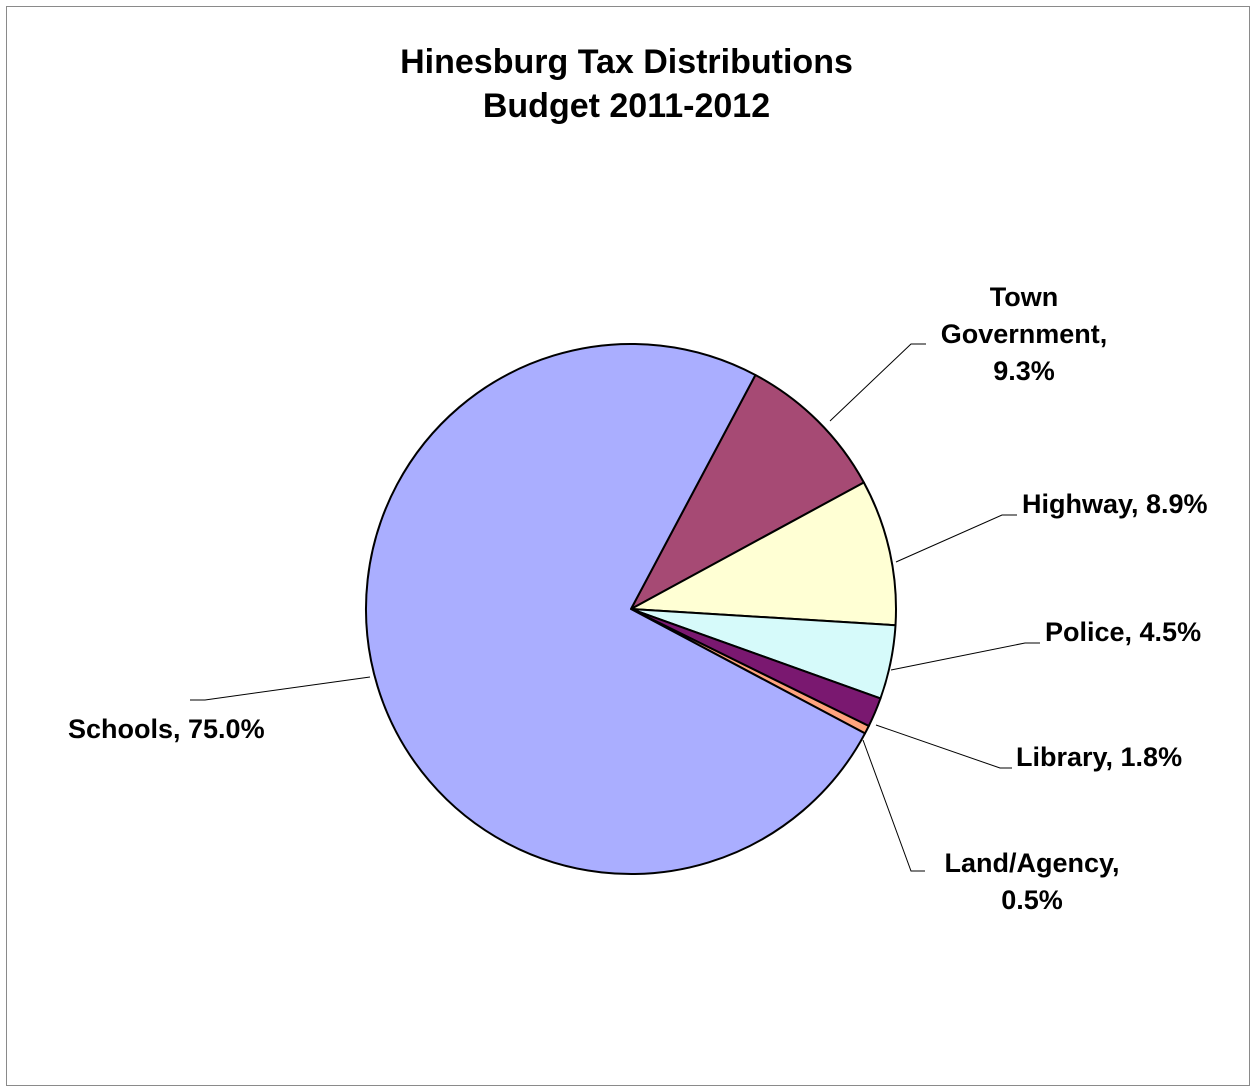 The width and height of the screenshot is (1253, 1086). I want to click on data-label-town-government: Town Government, 9.3%, so click(1024, 334).